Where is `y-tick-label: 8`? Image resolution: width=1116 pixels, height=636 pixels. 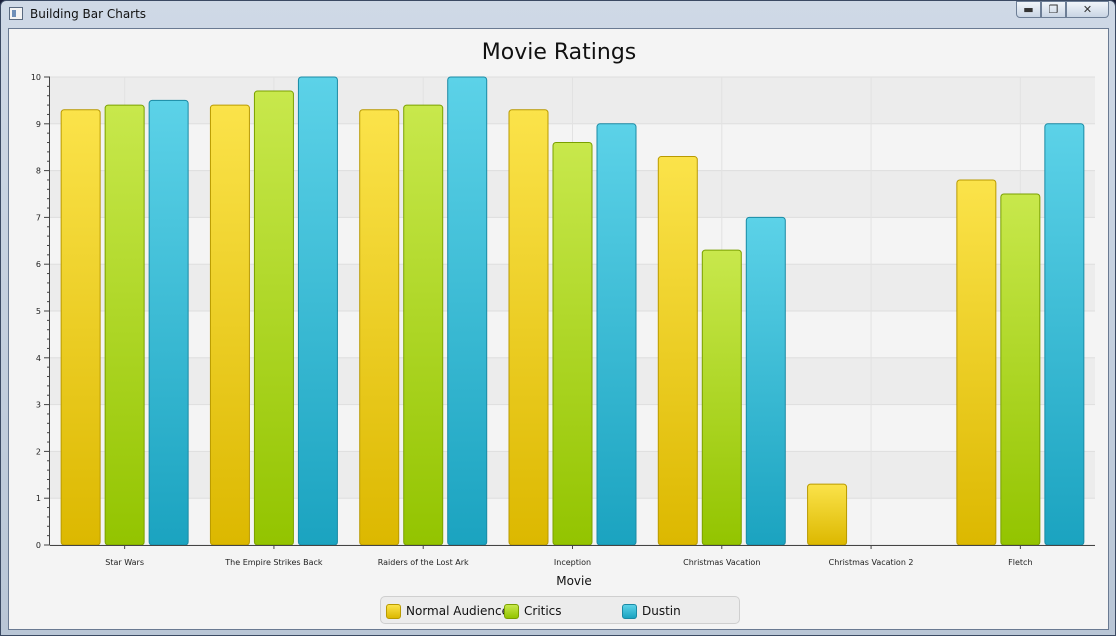
y-tick-label: 8 is located at coordinates (38, 171).